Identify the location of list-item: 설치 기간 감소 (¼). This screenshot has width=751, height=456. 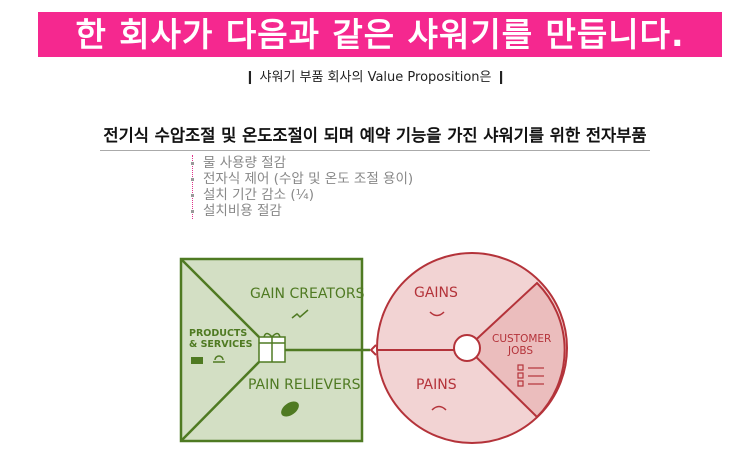
(301, 195).